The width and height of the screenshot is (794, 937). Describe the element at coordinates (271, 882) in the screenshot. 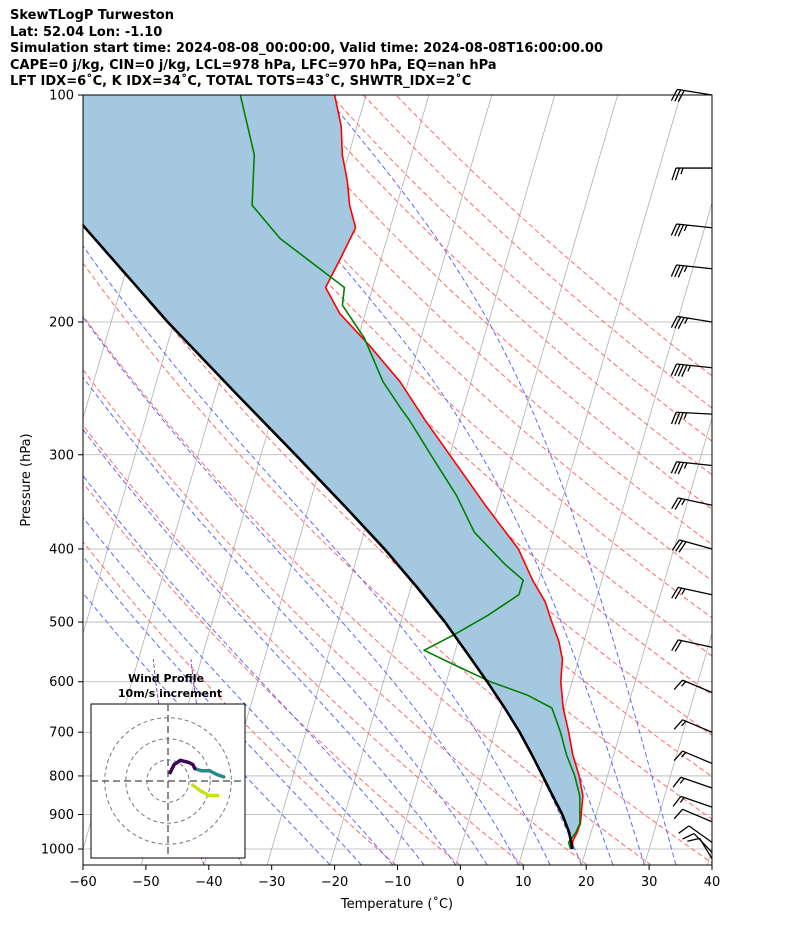

I see `x-tick-label: −30` at that location.